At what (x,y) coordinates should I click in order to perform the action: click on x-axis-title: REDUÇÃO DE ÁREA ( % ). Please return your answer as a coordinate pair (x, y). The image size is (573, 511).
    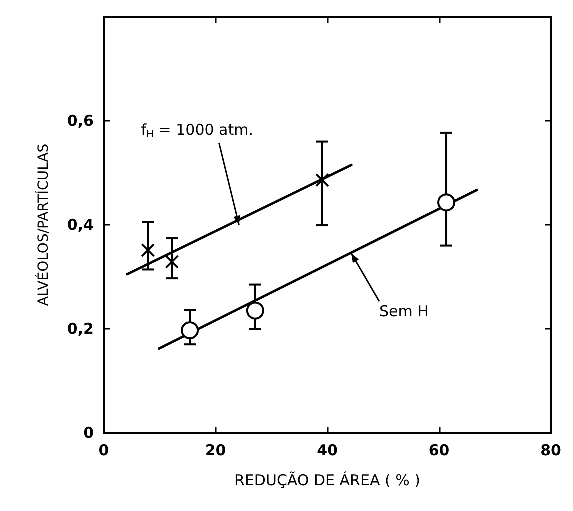
    Looking at the image, I should click on (327, 481).